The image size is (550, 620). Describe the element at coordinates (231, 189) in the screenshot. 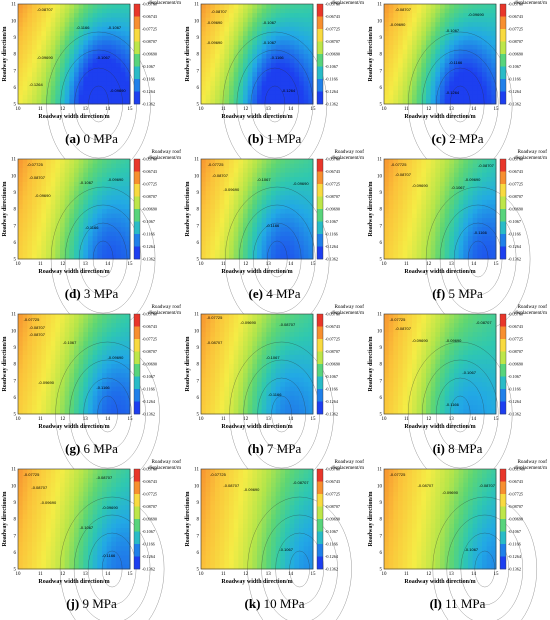

I see `contour-label: -0.09690` at that location.